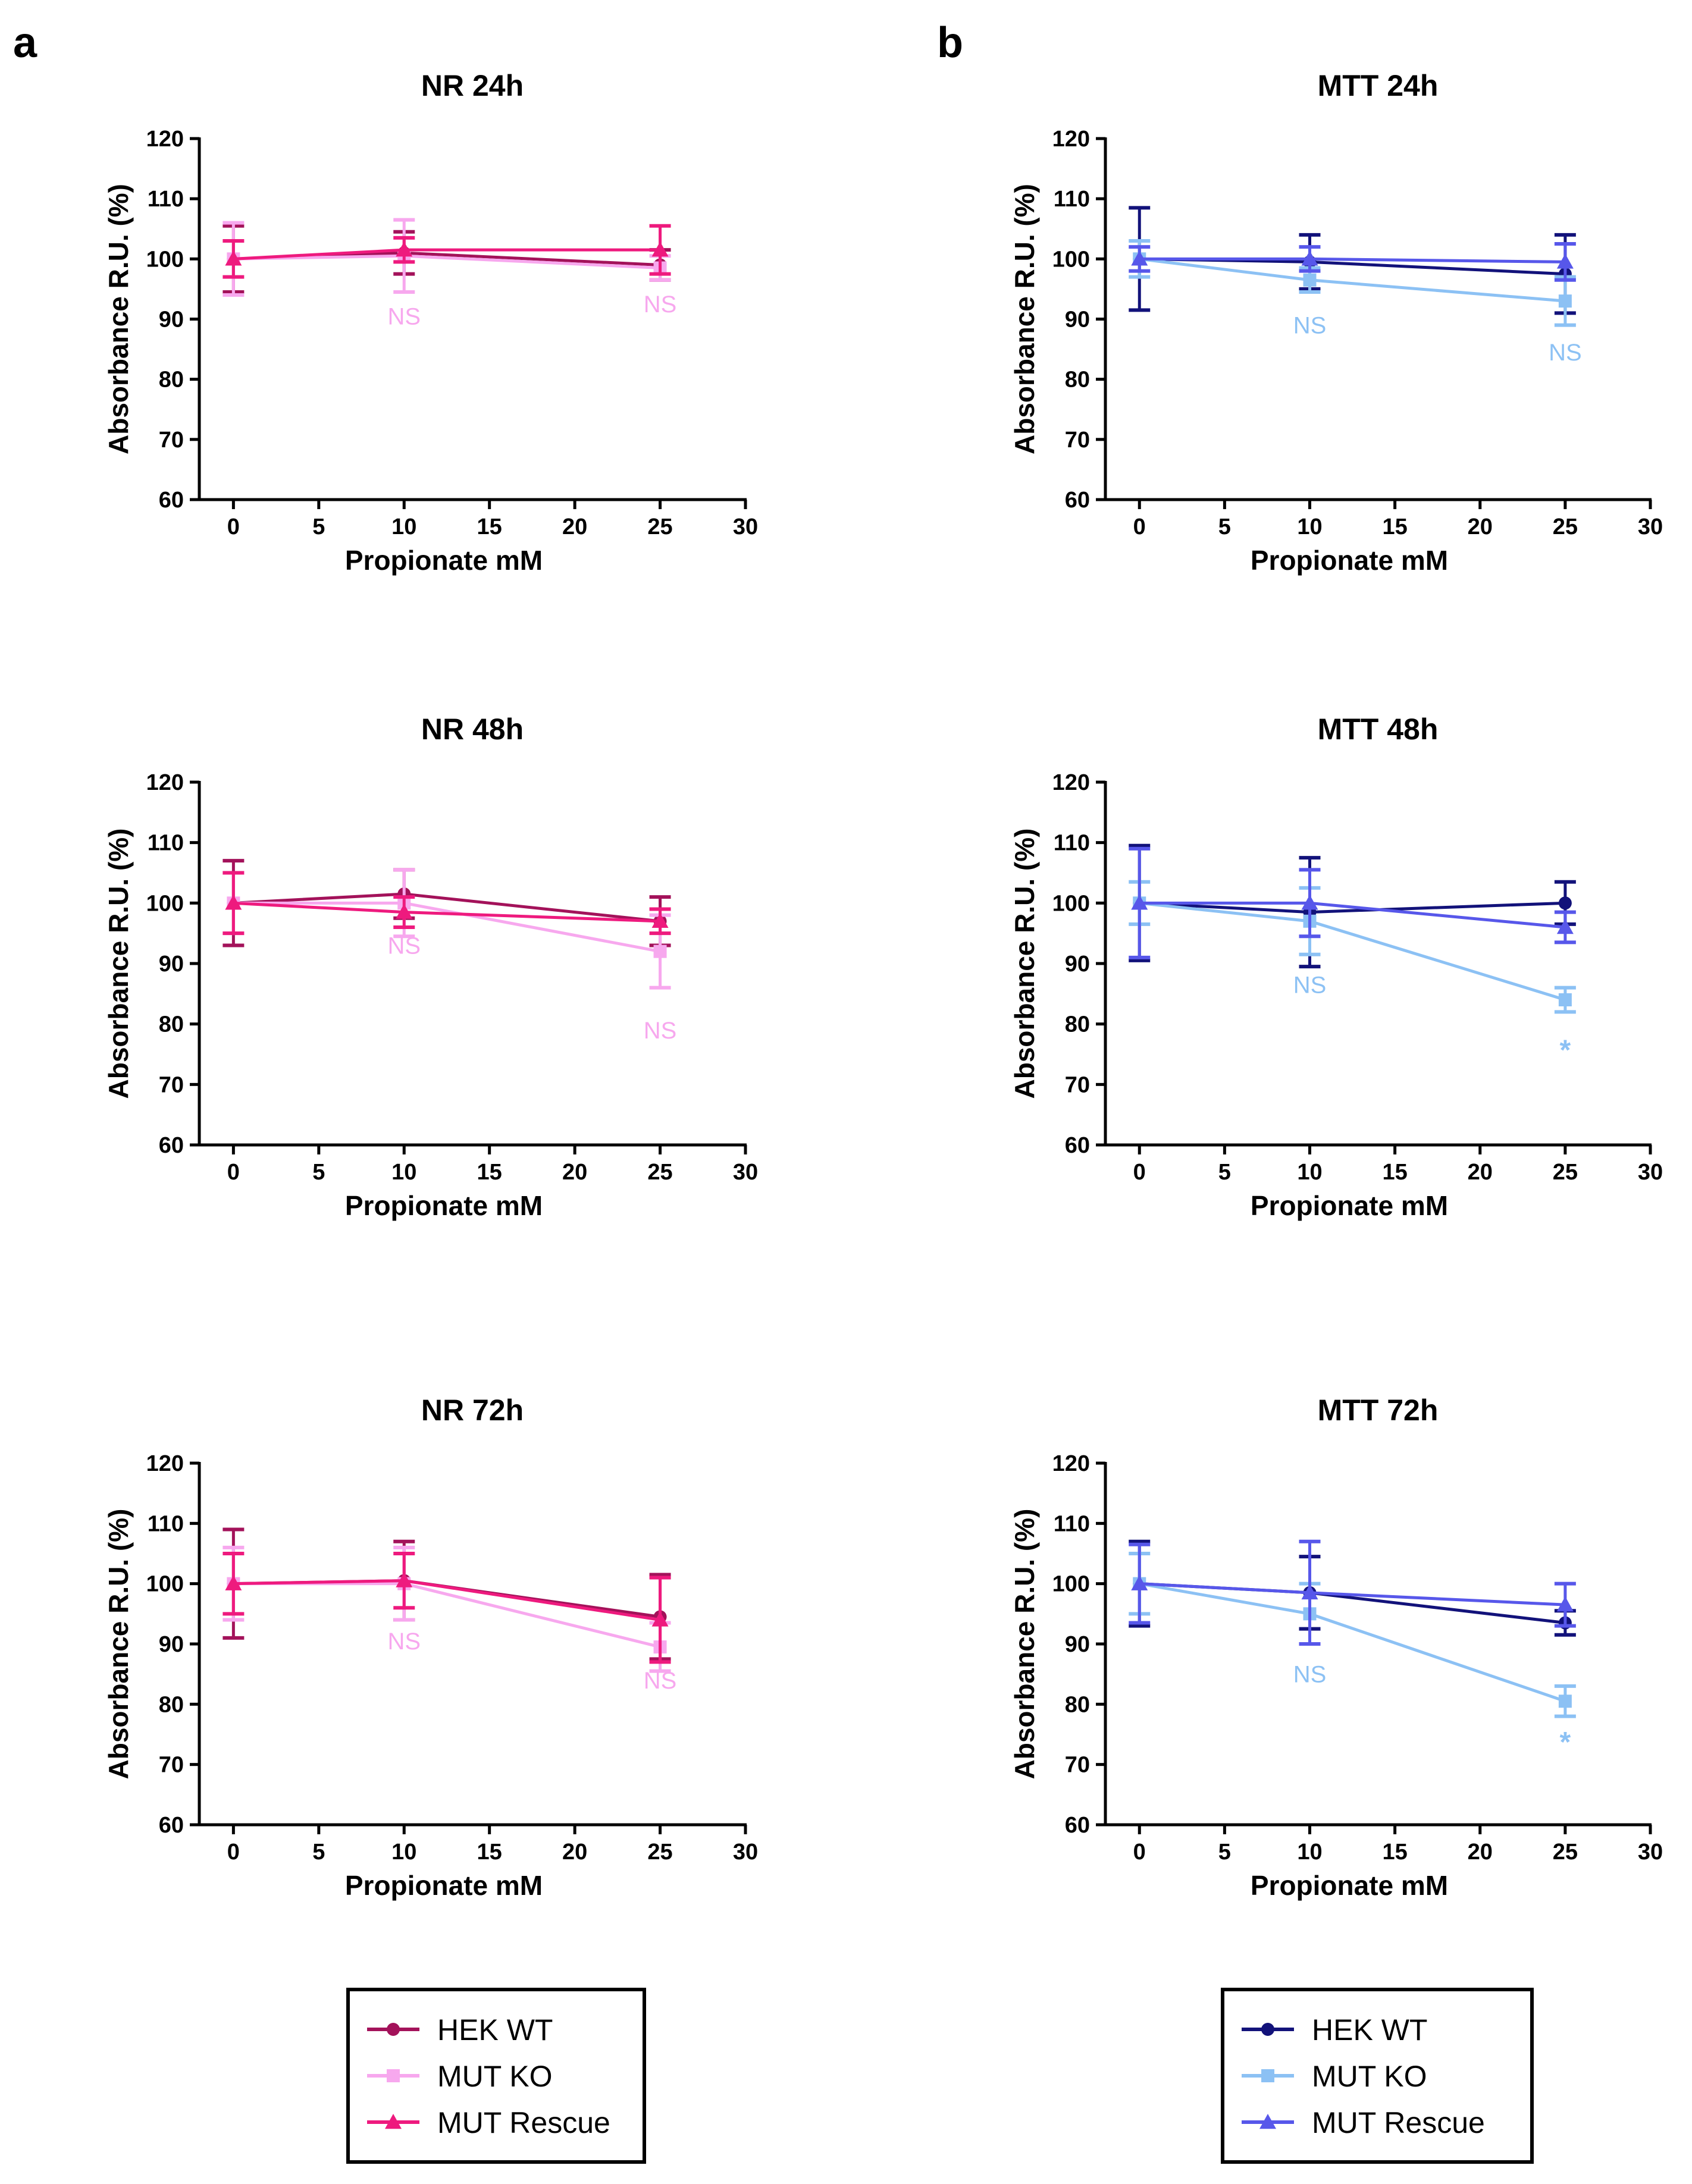 The image size is (1692, 2184). I want to click on chart-title: NR 48h, so click(472, 729).